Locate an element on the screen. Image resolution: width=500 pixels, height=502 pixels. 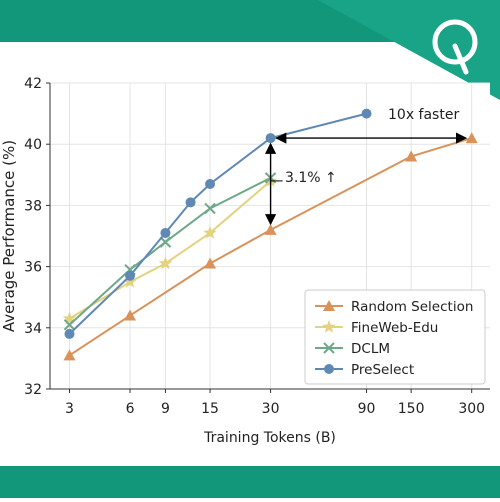
x-tick-label: 9 is located at coordinates (165, 409).